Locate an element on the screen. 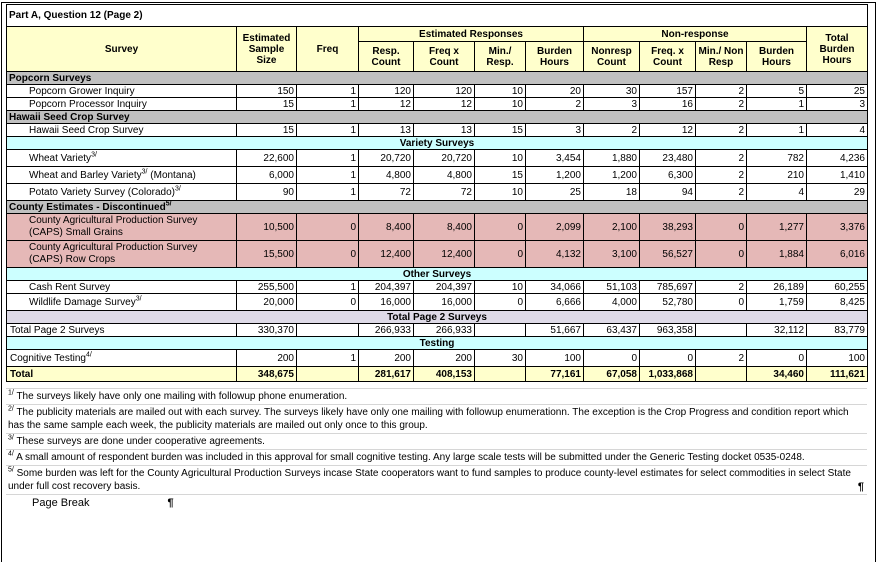 The image size is (880, 562). value-cell: 210 is located at coordinates (776, 175).